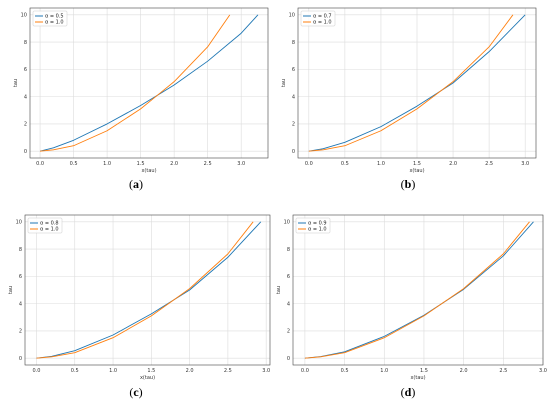 The width and height of the screenshot is (550, 406). I want to click on panel-caption: (b), so click(408, 184).